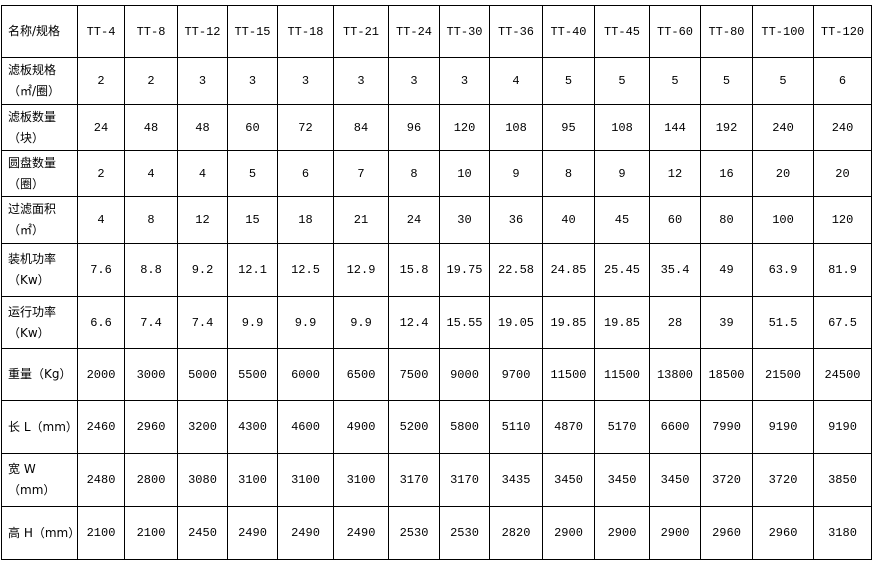 This screenshot has width=873, height=574. Describe the element at coordinates (516, 322) in the screenshot. I see `value-cell: 19.05` at that location.